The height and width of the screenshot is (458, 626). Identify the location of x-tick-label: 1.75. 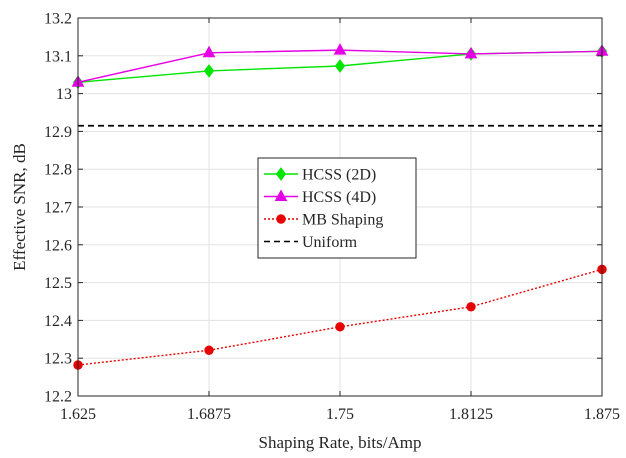
(340, 414).